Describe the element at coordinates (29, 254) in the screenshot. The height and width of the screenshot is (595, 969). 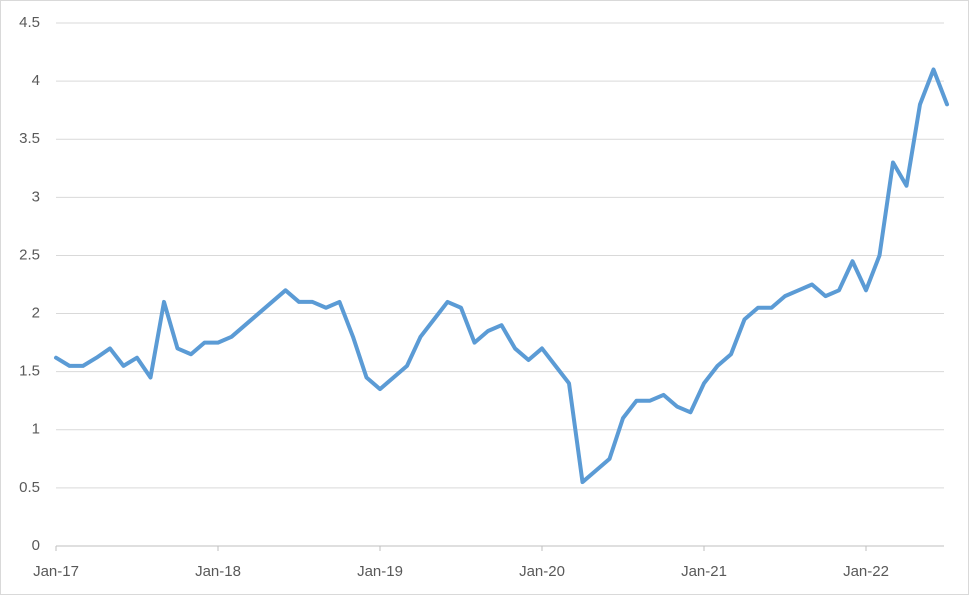
I see `y-tick-label: 2.5` at that location.